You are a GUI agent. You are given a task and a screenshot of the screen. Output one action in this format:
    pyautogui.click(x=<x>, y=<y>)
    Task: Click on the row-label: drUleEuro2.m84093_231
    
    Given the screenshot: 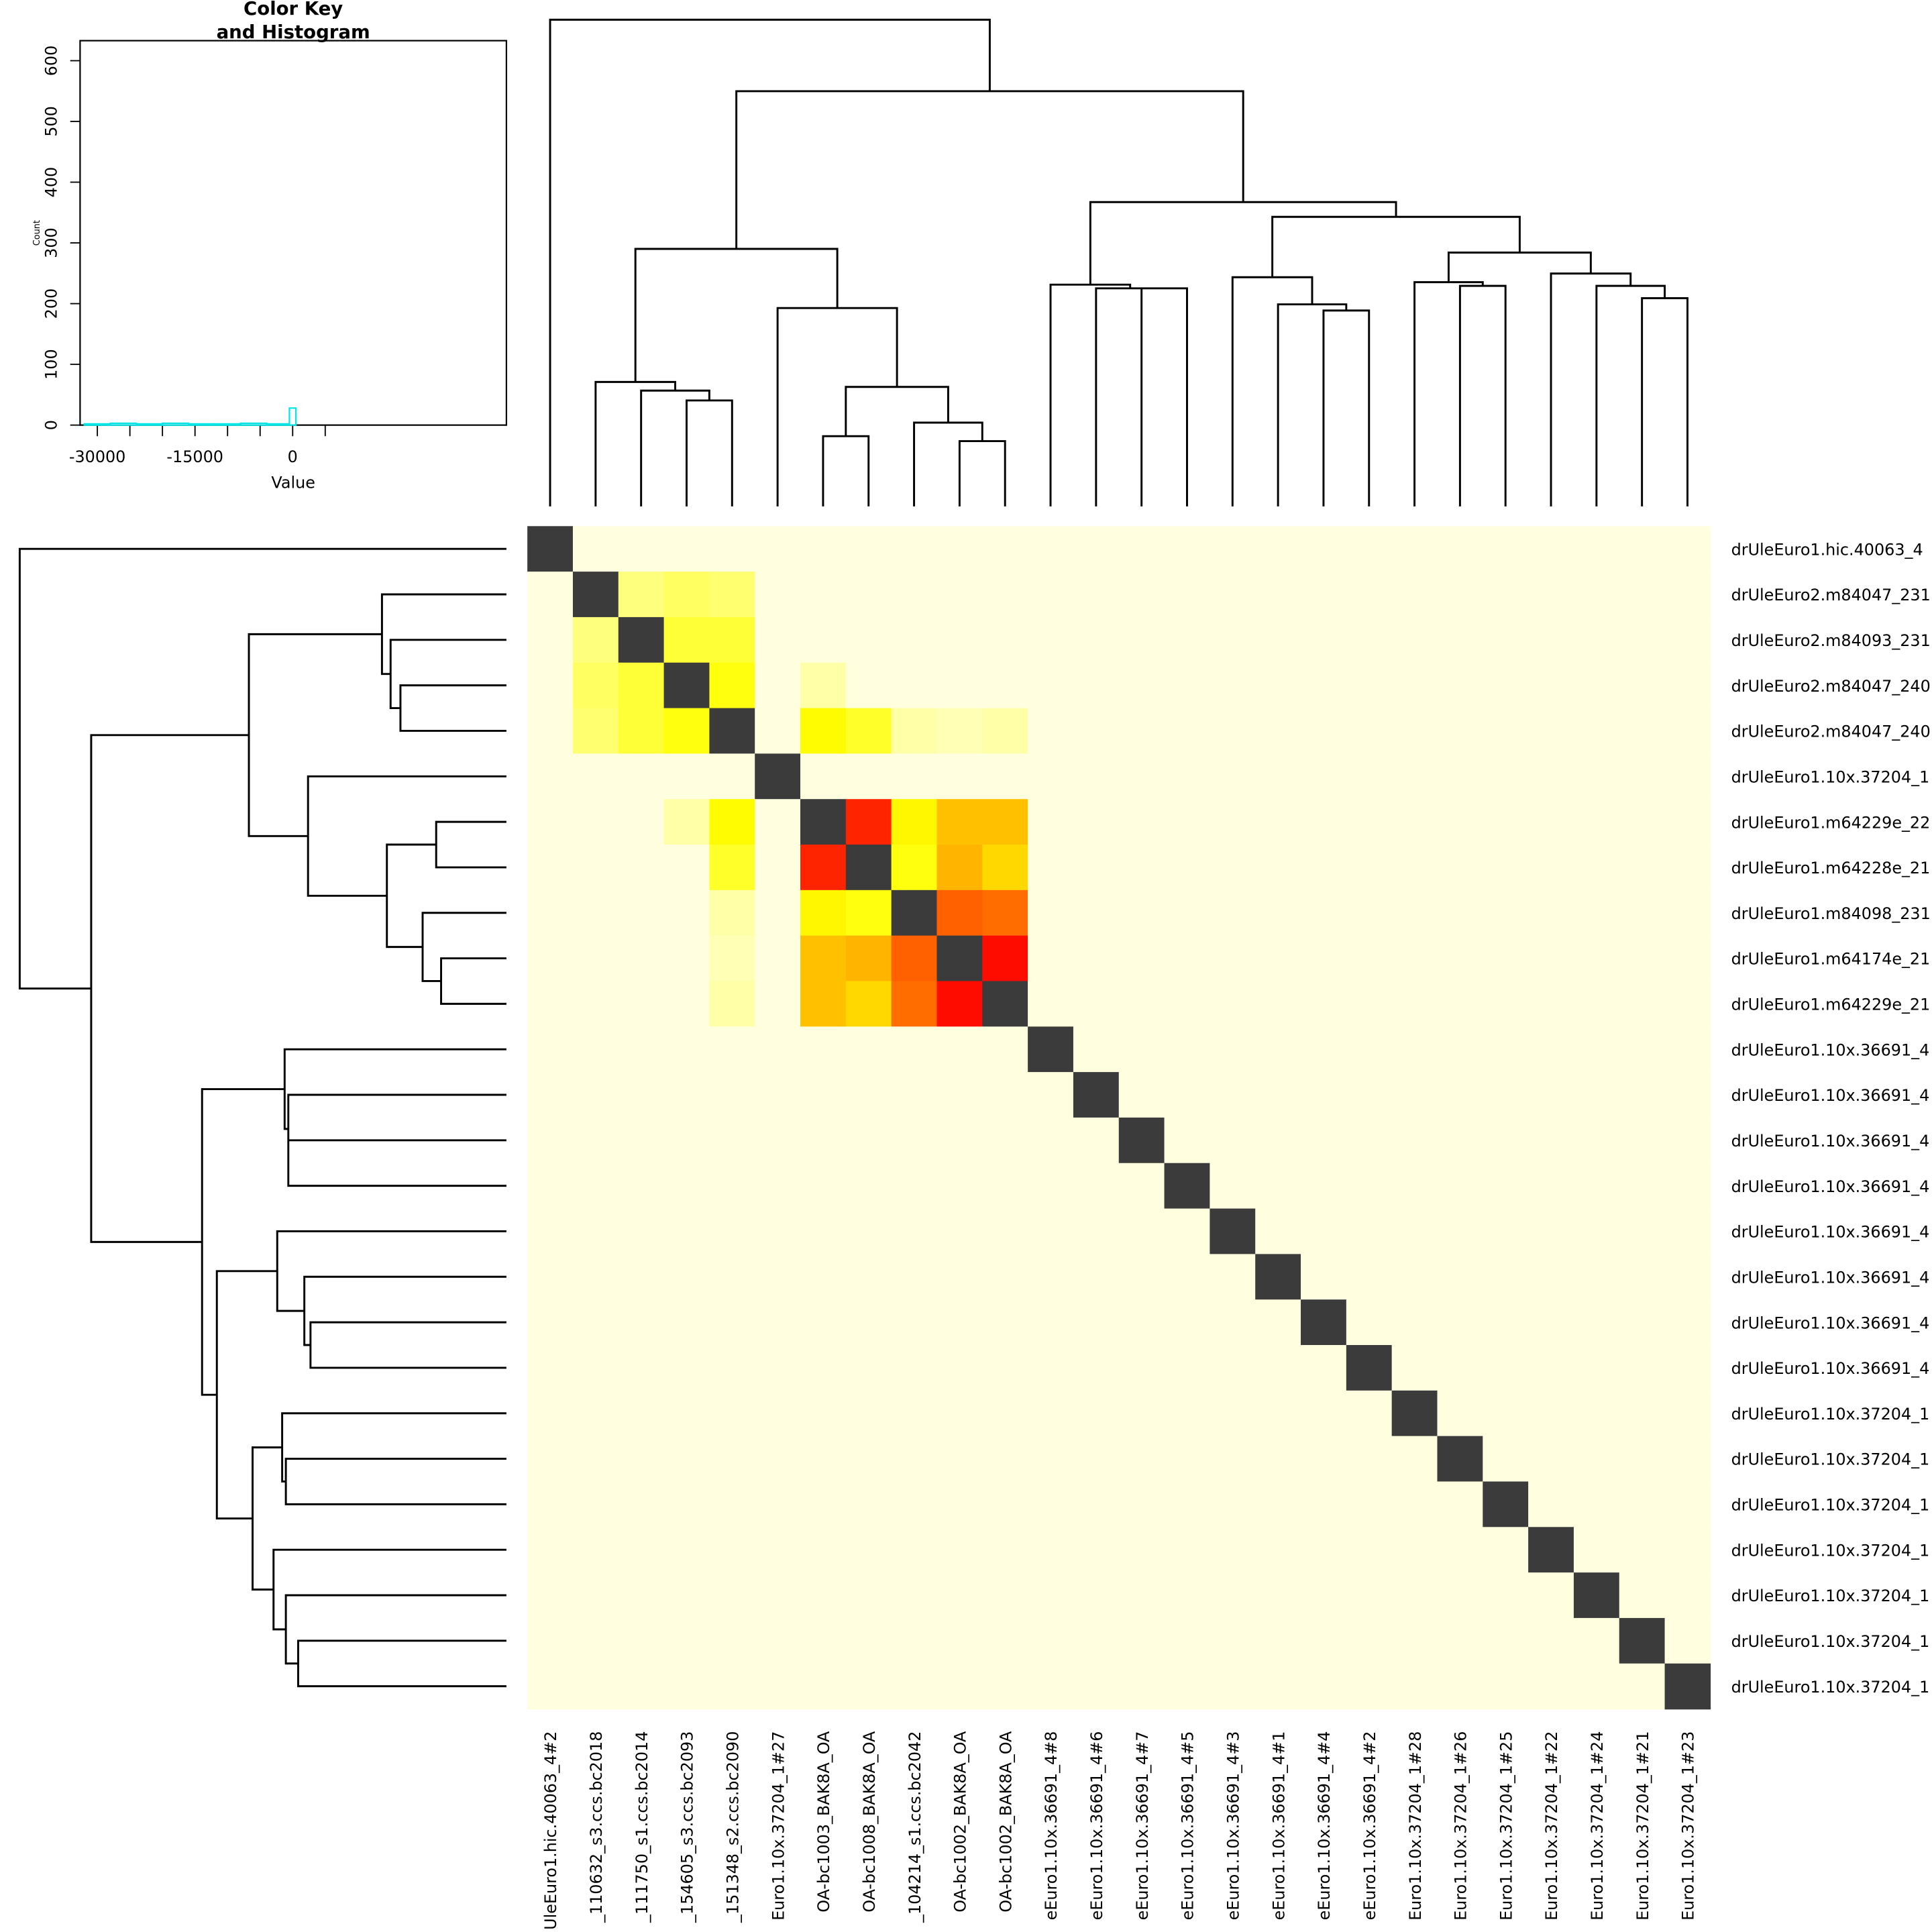 What is the action you would take?
    pyautogui.click(x=1831, y=640)
    